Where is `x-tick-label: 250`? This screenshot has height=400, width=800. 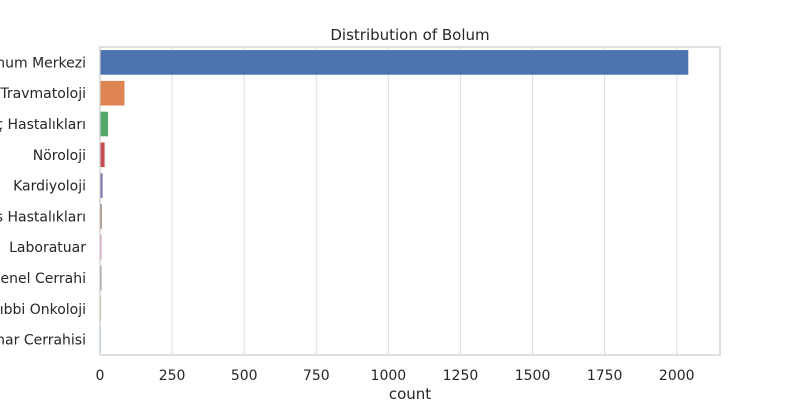
x-tick-label: 250 is located at coordinates (172, 376).